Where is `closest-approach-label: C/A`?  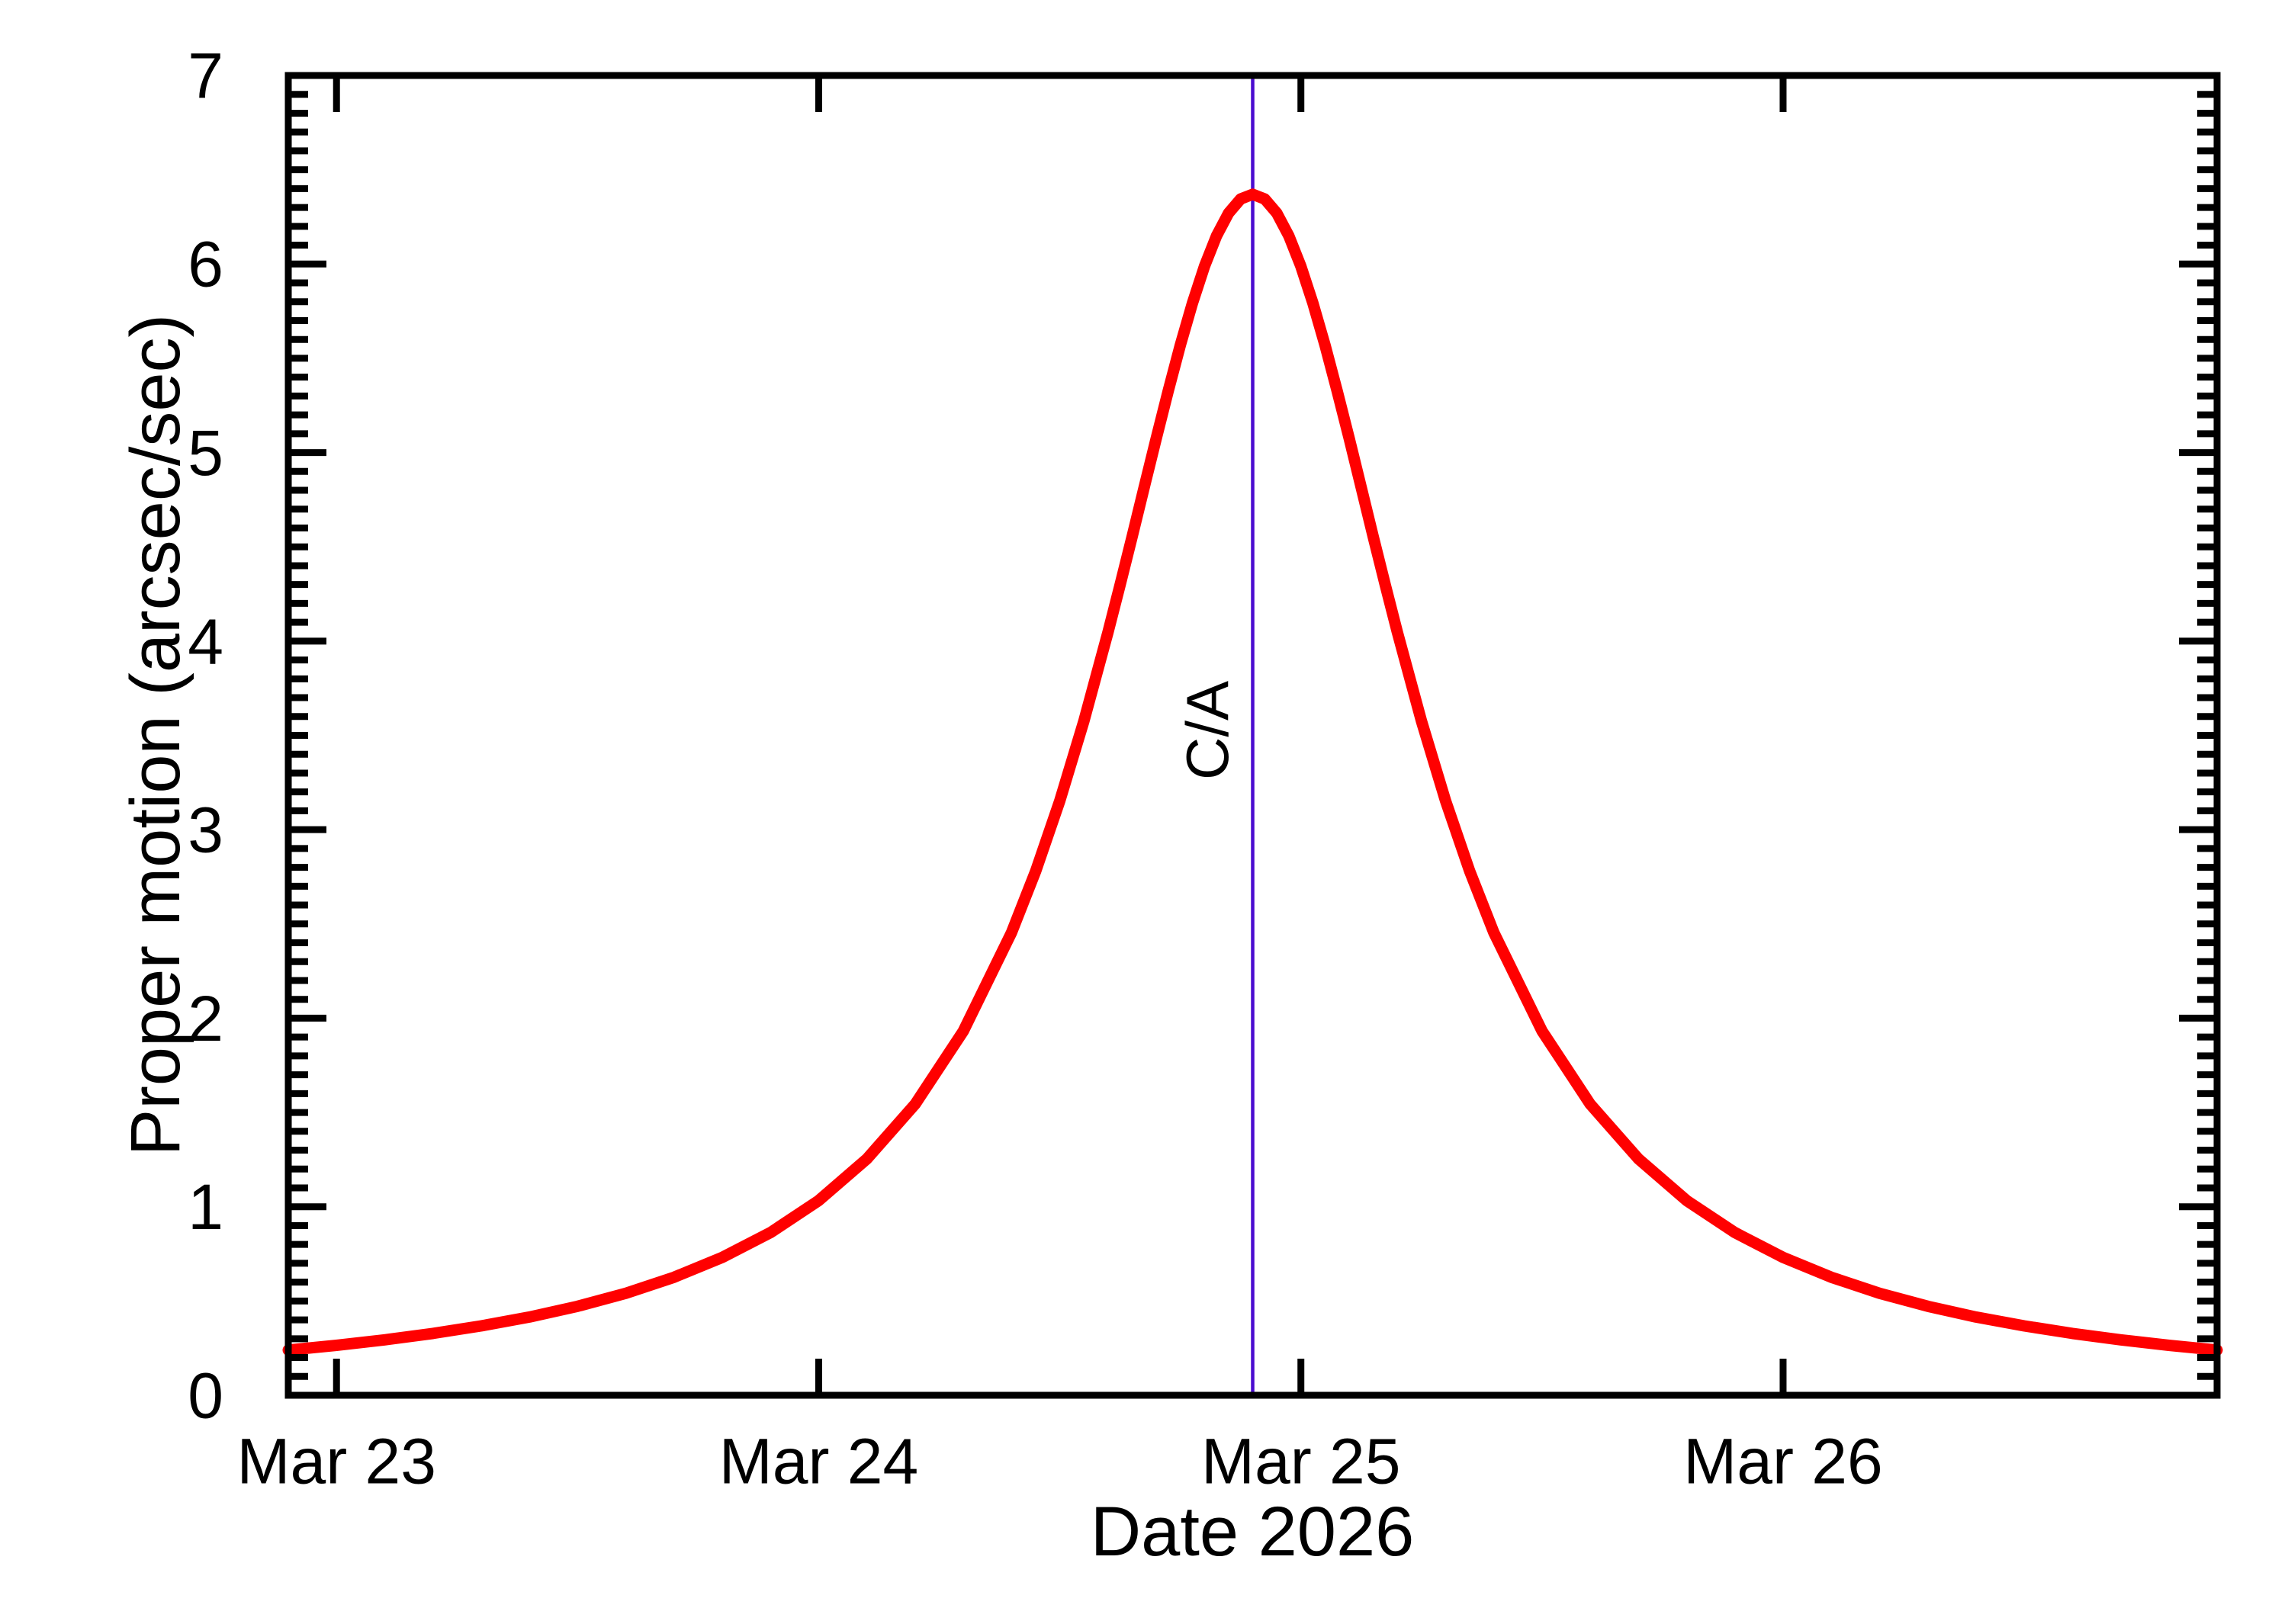 closest-approach-label: C/A is located at coordinates (1208, 730).